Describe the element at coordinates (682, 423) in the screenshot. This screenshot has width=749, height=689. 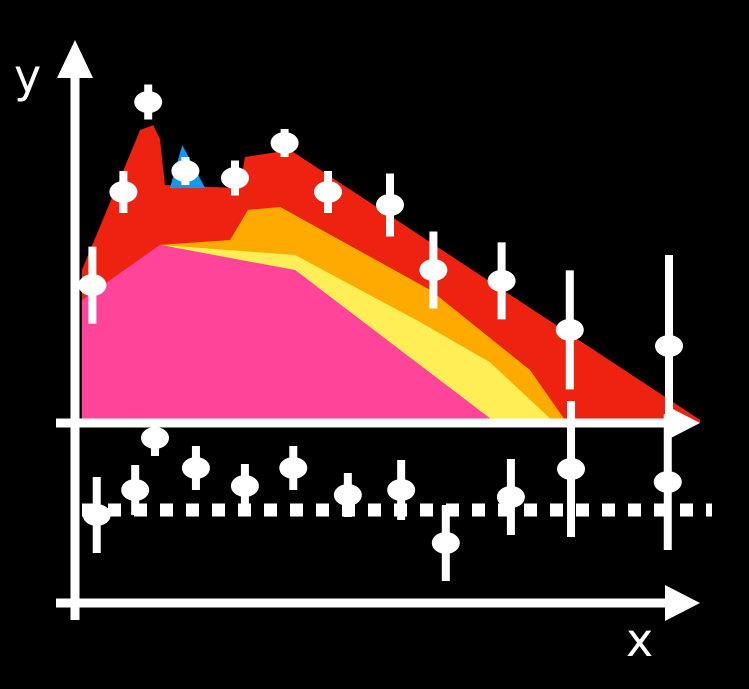
I see `x-axis-main-arrow` at that location.